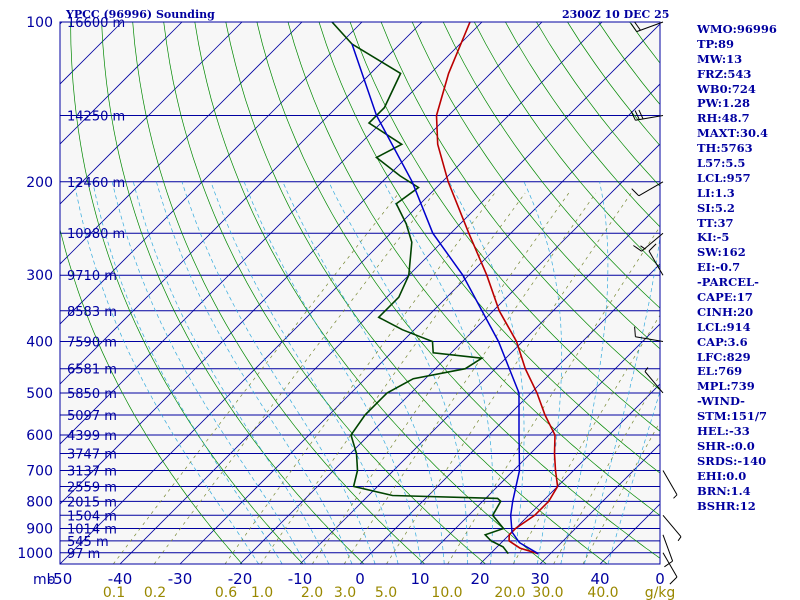 This screenshot has width=800, height=600. I want to click on height-level-label: 6581 m, so click(92, 370).